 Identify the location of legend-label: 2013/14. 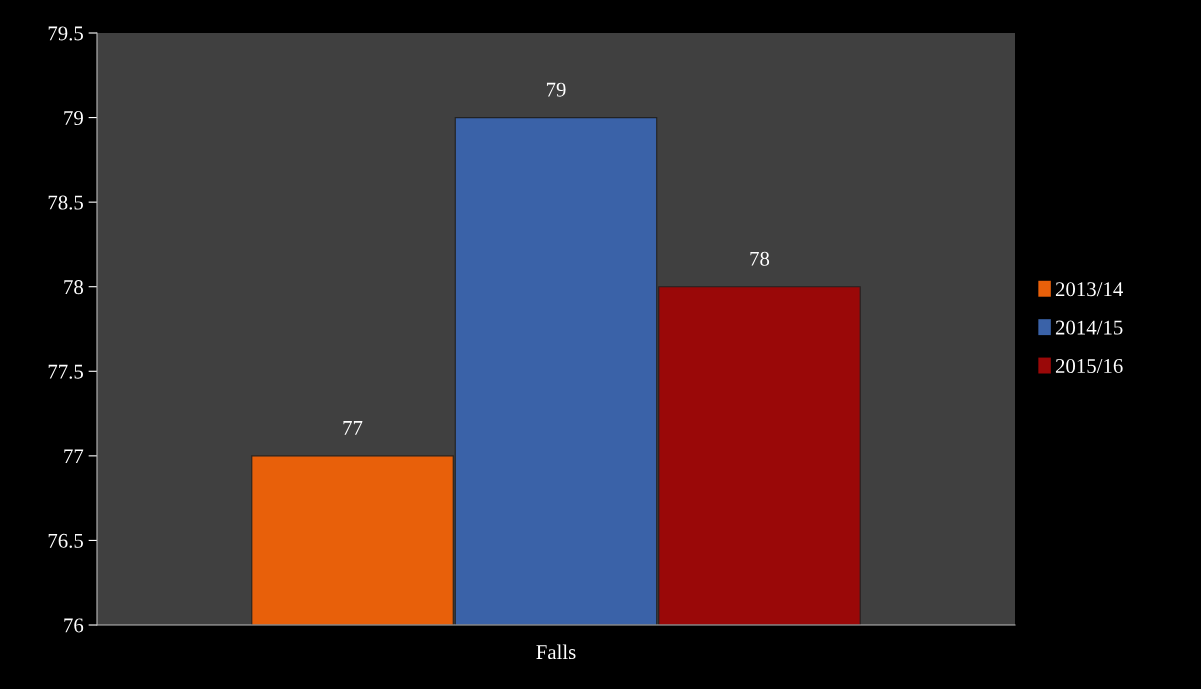
(1089, 289).